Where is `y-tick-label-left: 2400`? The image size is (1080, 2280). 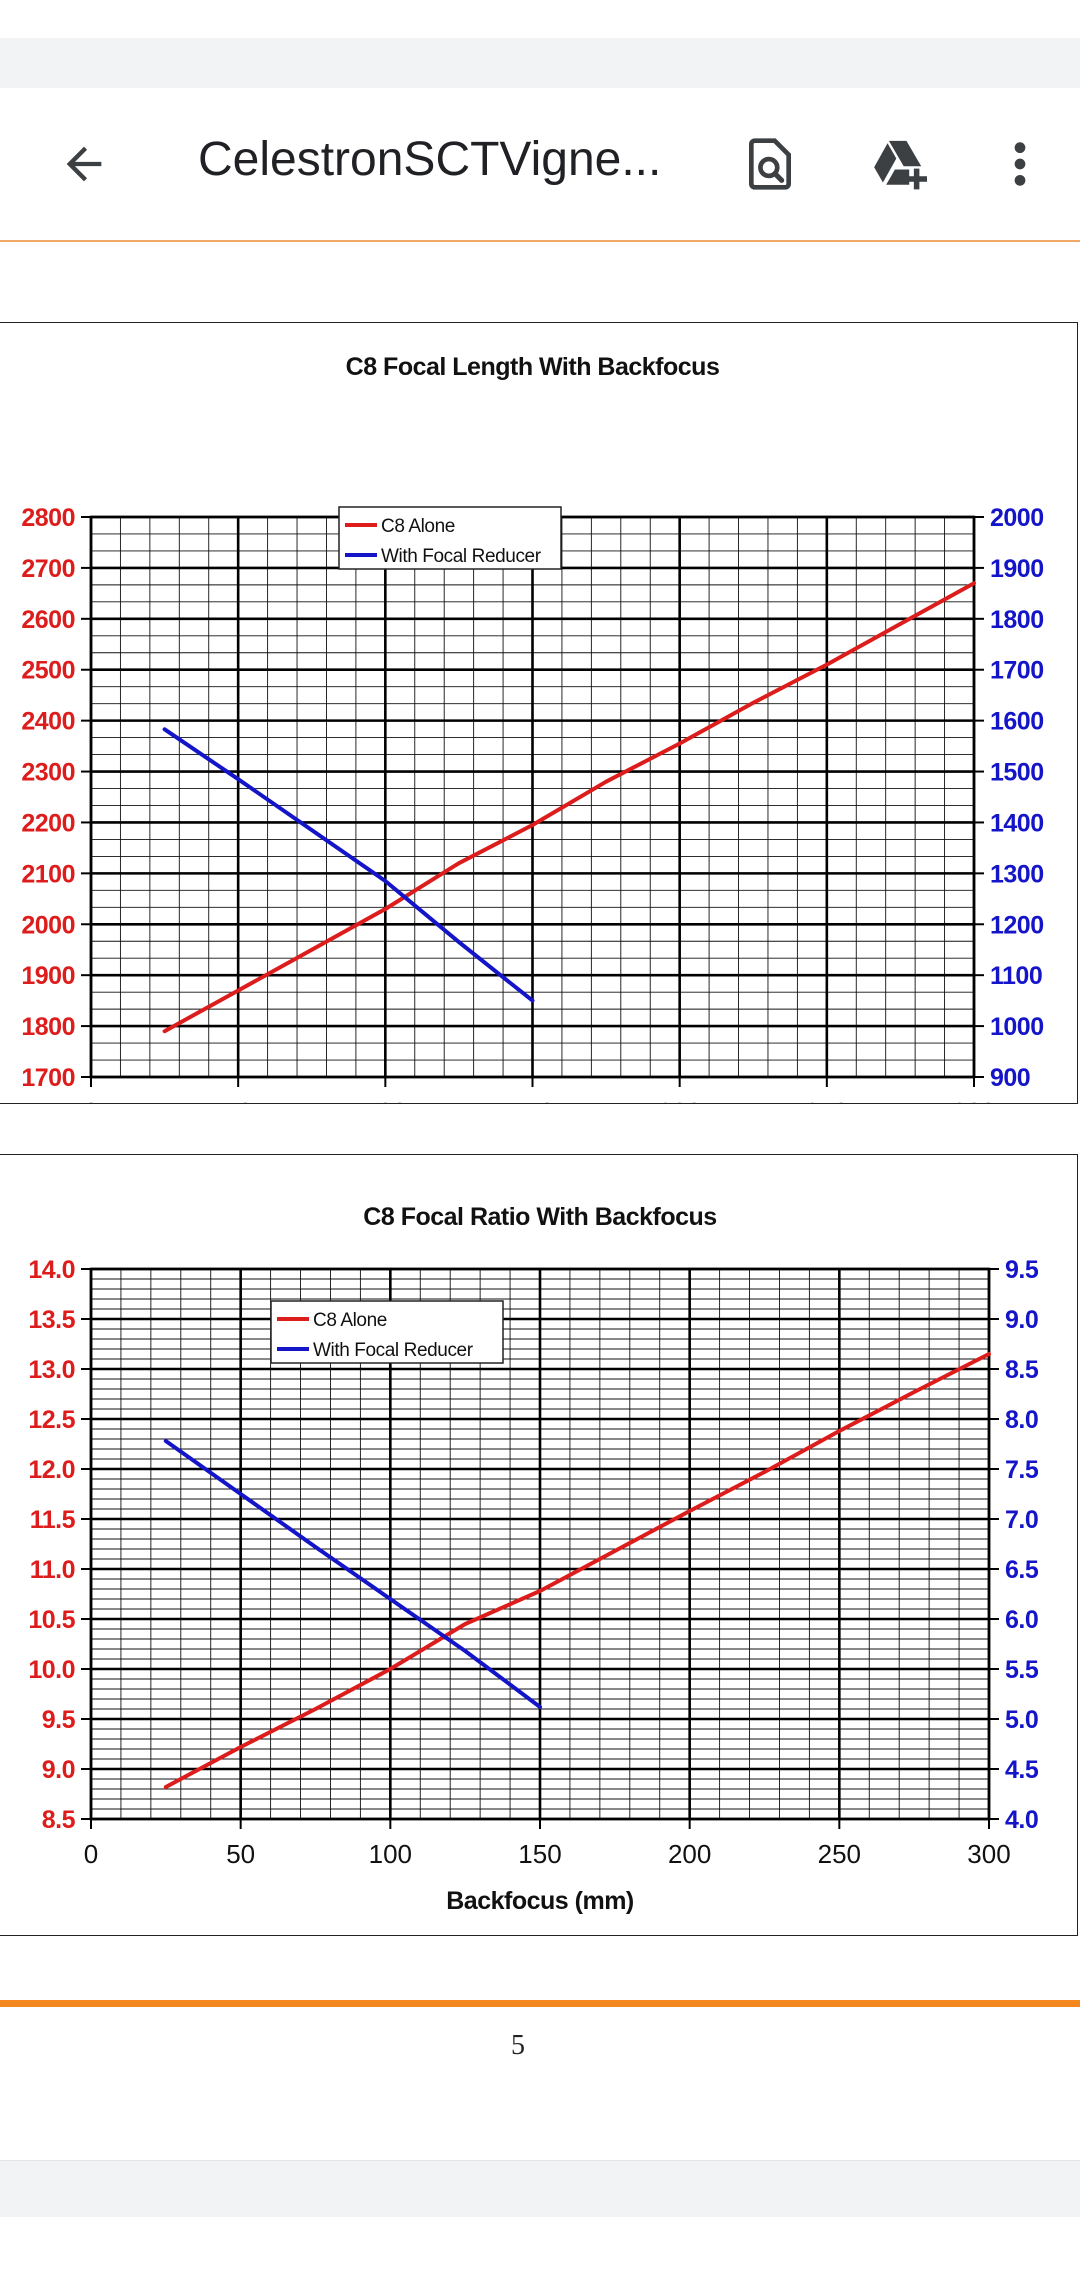 y-tick-label-left: 2400 is located at coordinates (48, 722).